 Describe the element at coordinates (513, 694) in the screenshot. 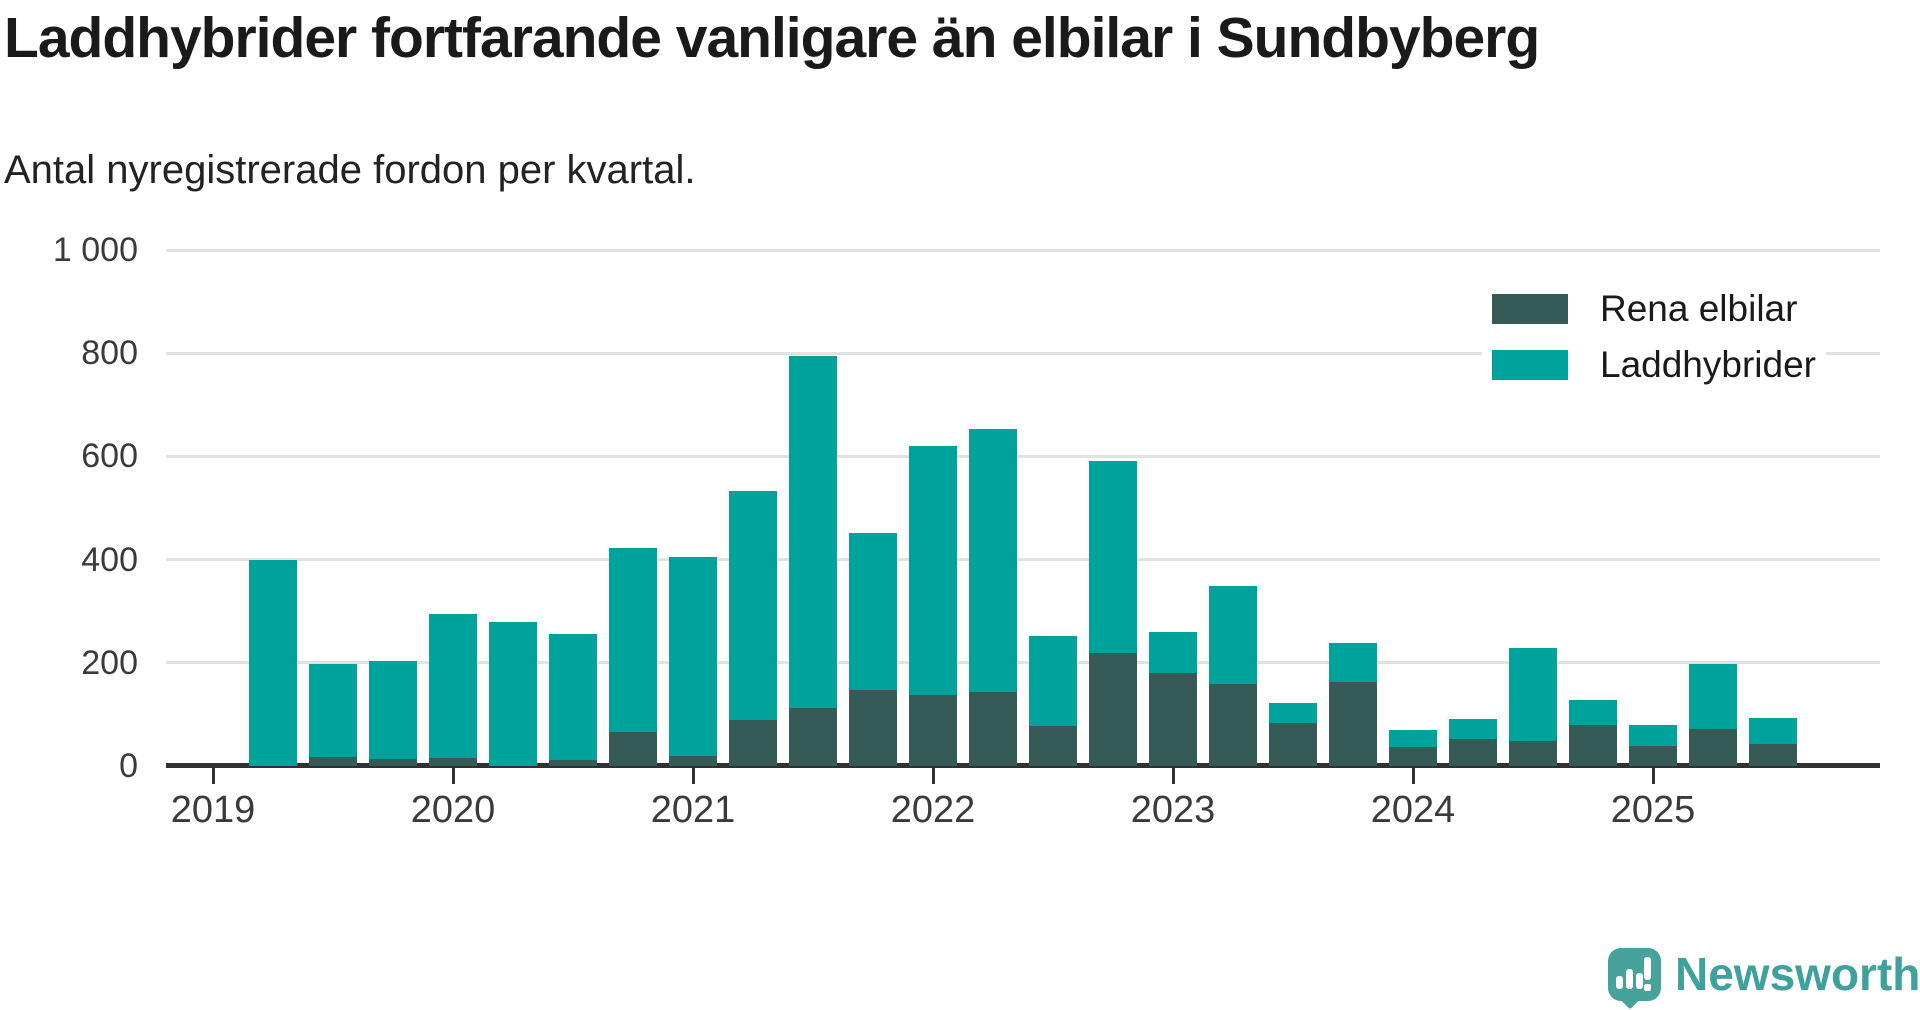

I see `bar-2020-q2-laddhybrider` at that location.